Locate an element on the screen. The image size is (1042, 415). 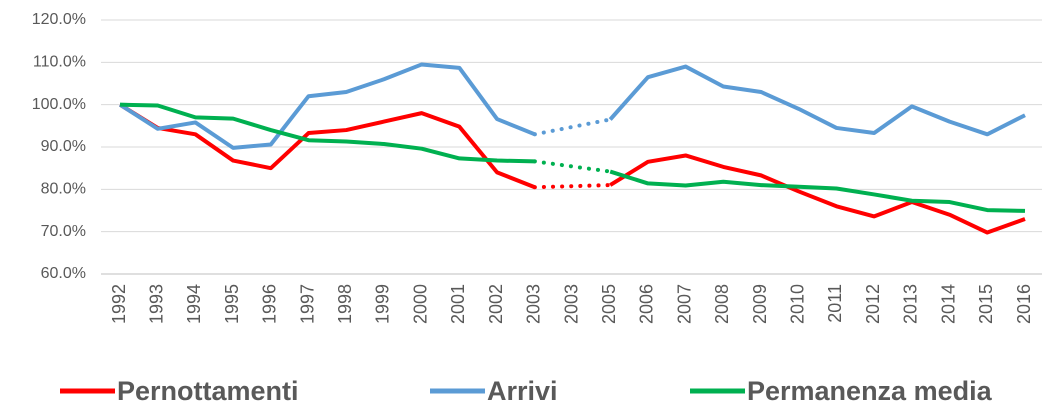
y-tick-label: 90.0% is located at coordinates (63, 146).